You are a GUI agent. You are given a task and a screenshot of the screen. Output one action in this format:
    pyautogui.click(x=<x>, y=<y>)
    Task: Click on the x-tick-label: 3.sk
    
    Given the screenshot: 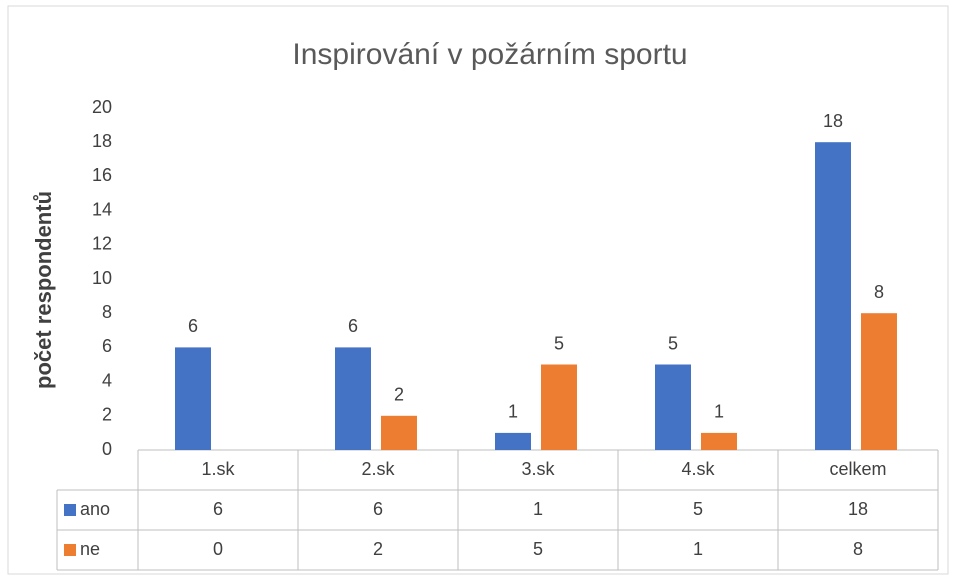 What is the action you would take?
    pyautogui.click(x=538, y=469)
    